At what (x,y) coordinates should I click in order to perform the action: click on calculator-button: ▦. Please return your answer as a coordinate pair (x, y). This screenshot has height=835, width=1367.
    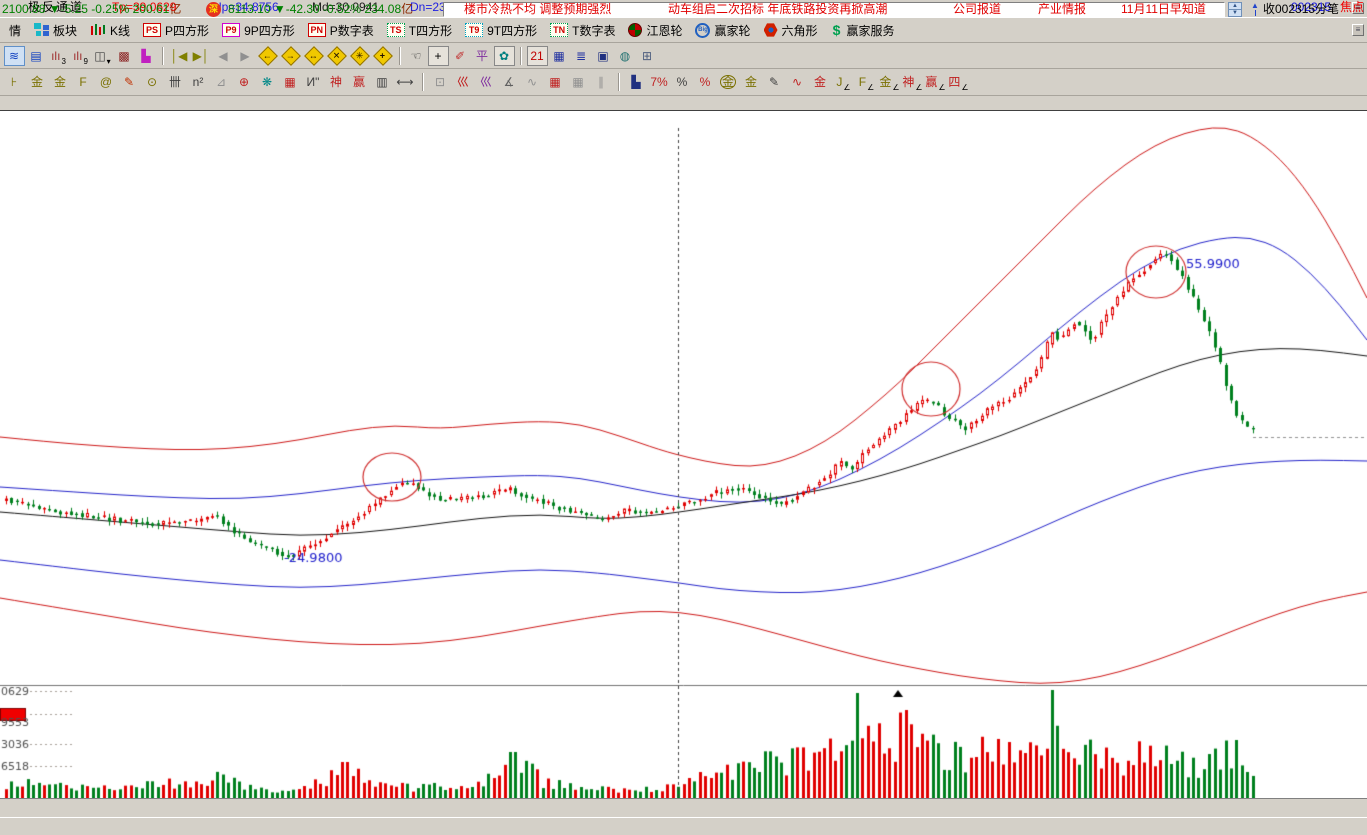
    Looking at the image, I should click on (559, 55).